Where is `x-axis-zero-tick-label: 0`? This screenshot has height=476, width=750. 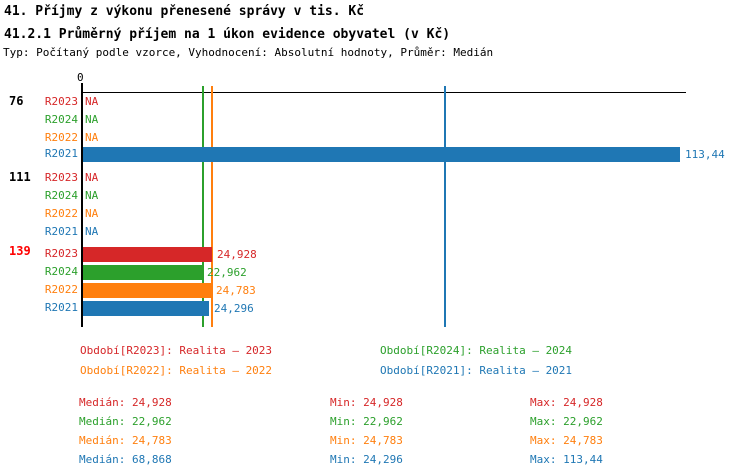 x-axis-zero-tick-label: 0 is located at coordinates (80, 77).